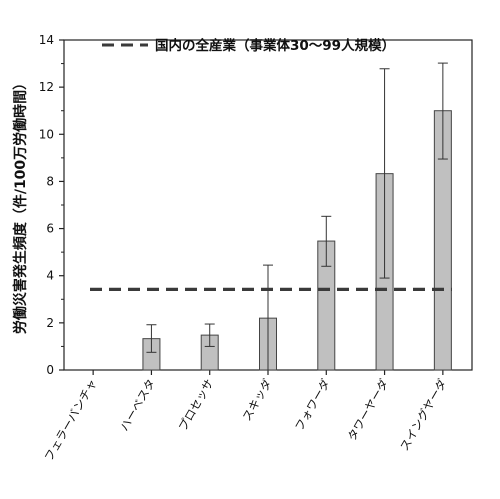 The width and height of the screenshot is (500, 499). I want to click on x-category-label: タワーヤーダ, so click(368, 409).